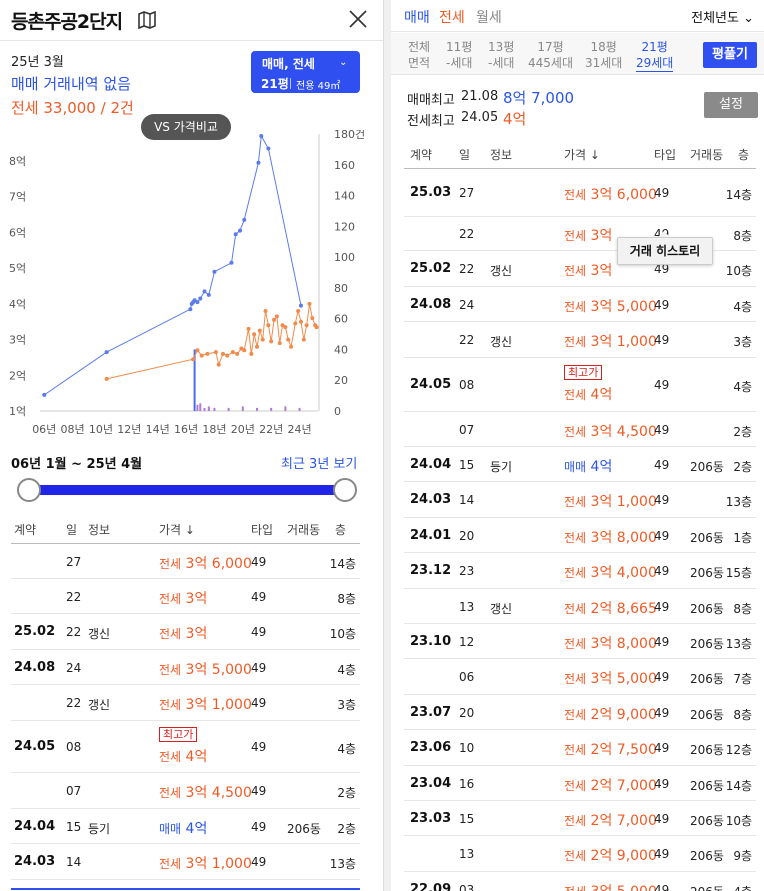 This screenshot has height=891, width=764. I want to click on settings-button: 설정, so click(731, 105).